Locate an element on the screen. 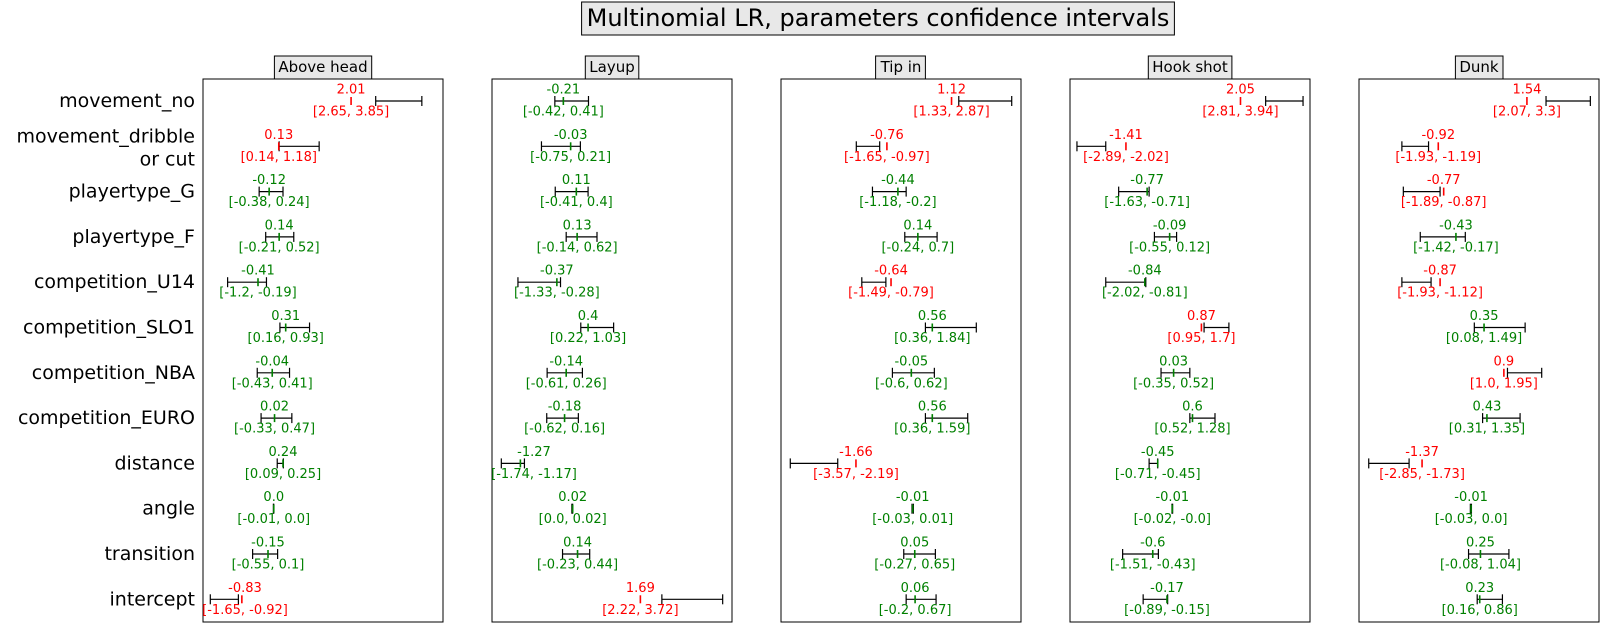 Image resolution: width=1605 pixels, height=633 pixels. param-label: competition_EURO is located at coordinates (106, 418).